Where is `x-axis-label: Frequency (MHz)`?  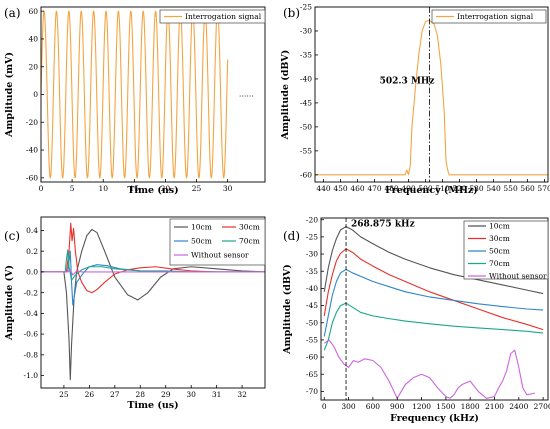
x-axis-label: Frequency (MHz) is located at coordinates (431, 190).